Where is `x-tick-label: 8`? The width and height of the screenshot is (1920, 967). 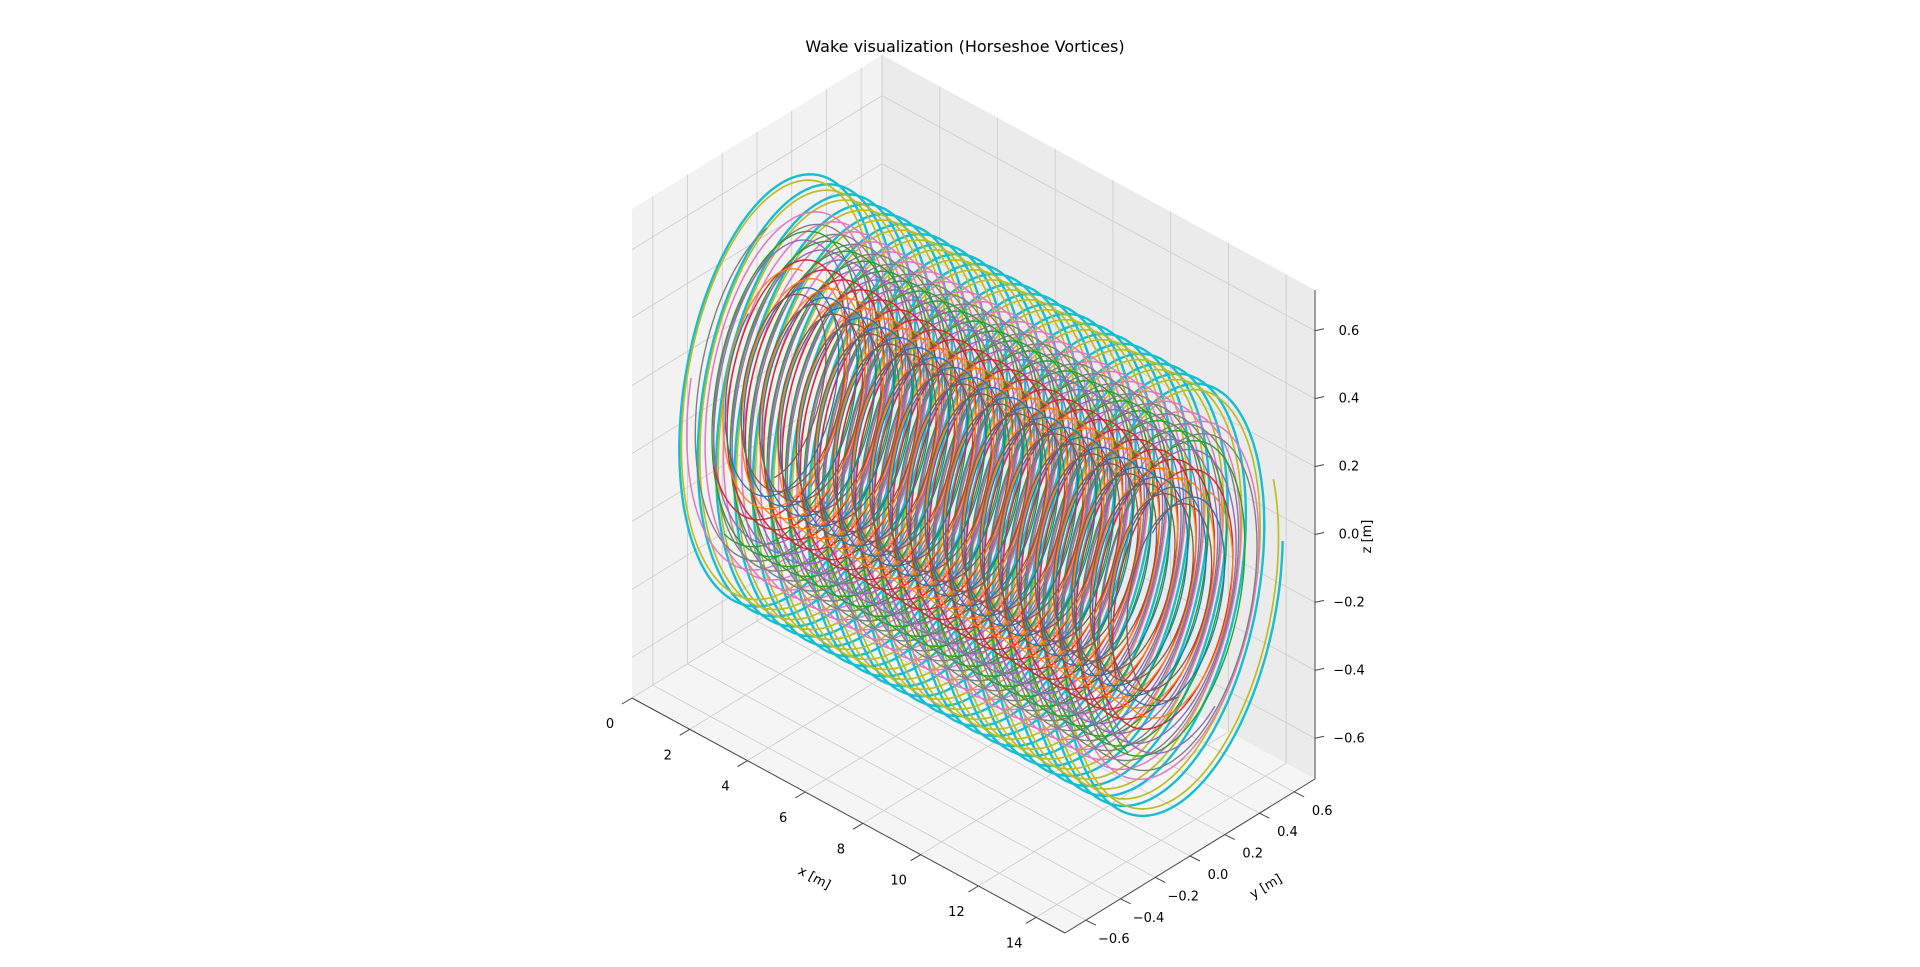 x-tick-label: 8 is located at coordinates (841, 849).